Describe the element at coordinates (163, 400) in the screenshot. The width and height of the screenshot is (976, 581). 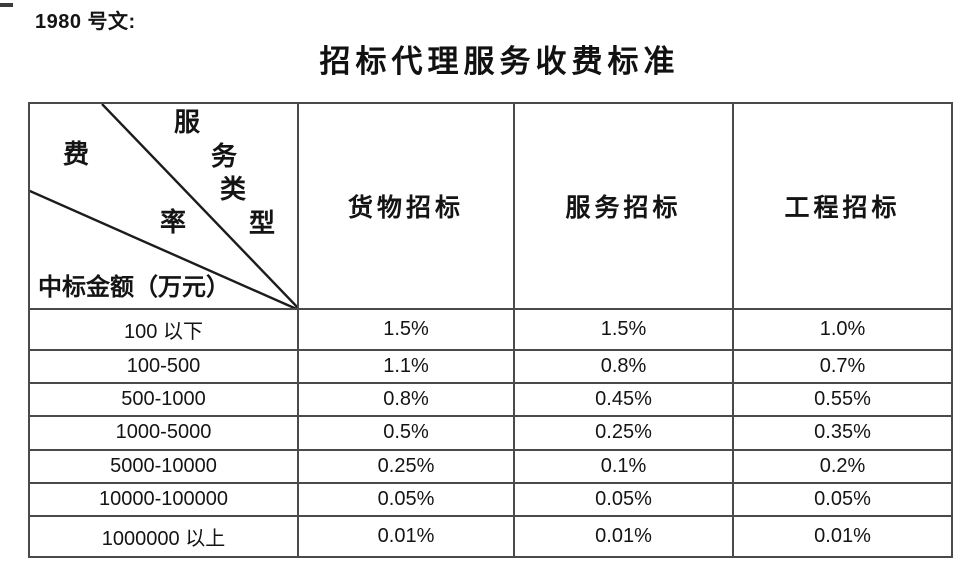
I see `amount-range-cell: 500-1000` at that location.